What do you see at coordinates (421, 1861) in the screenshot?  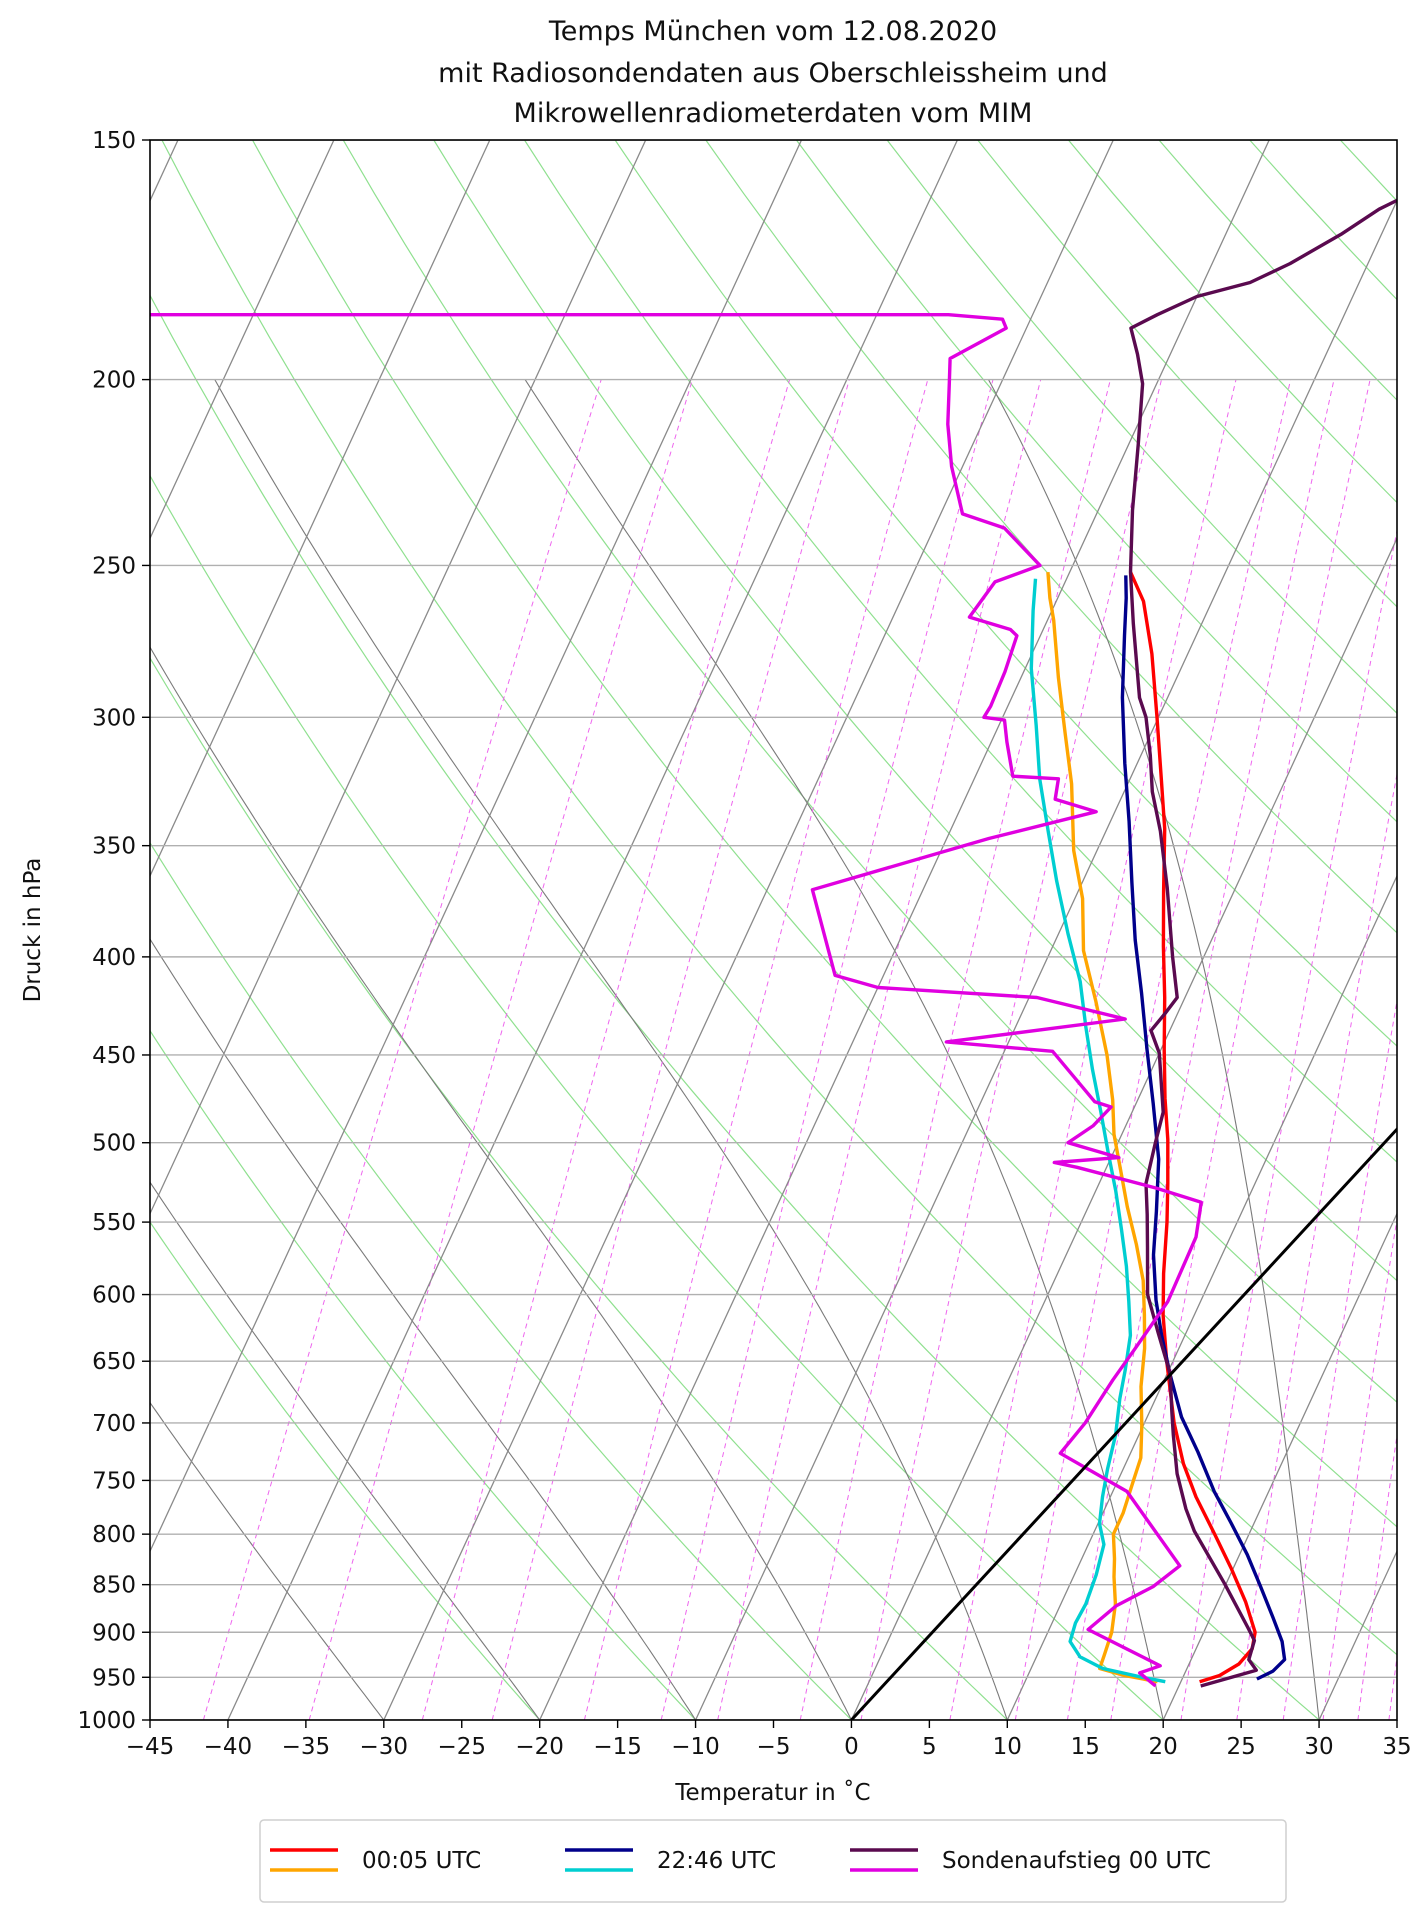 I see `legend-label: 00:05 UTC` at bounding box center [421, 1861].